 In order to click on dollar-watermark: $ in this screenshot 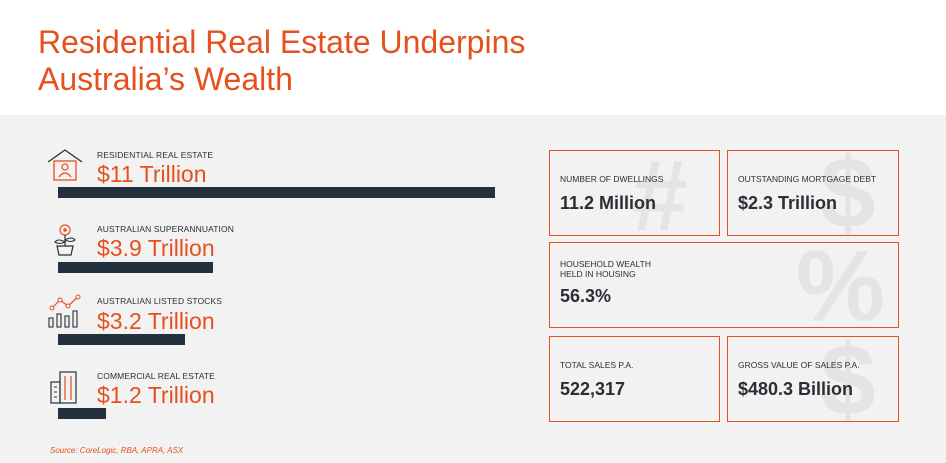, I will do `click(848, 193)`.